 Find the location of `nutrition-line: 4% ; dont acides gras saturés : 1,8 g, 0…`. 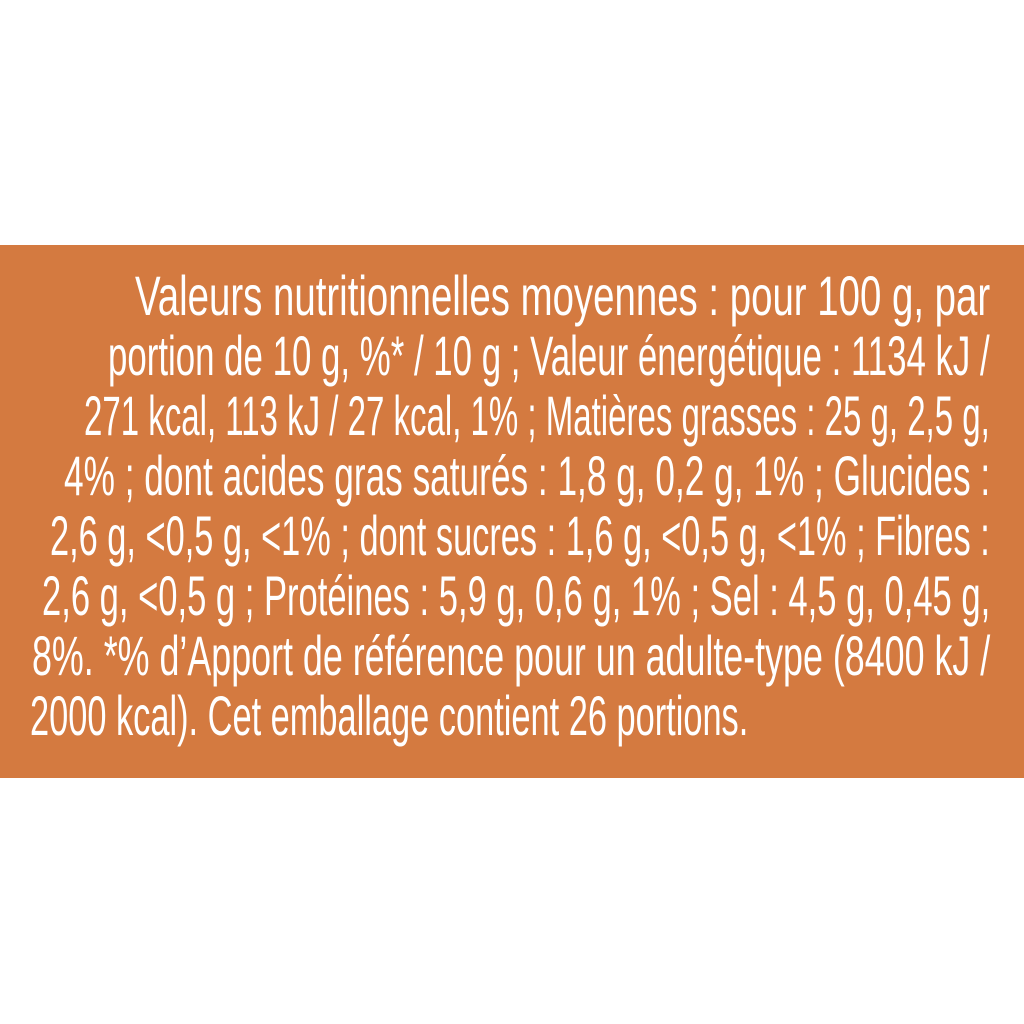

nutrition-line: 4% ; dont acides gras saturés : 1,8 g, 0… is located at coordinates (527, 475).